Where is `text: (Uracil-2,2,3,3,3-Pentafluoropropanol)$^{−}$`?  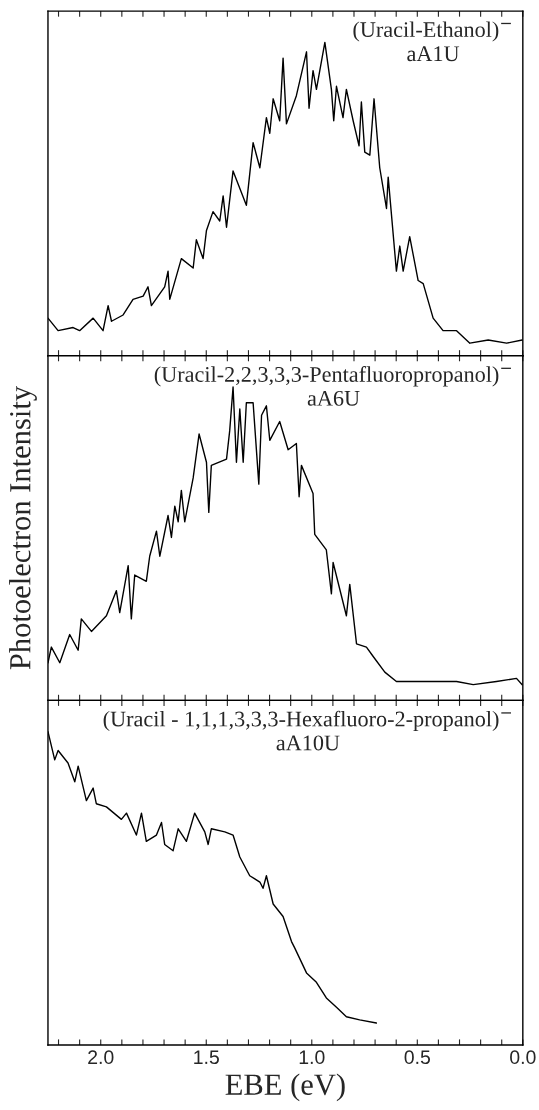 text: (Uracil-2,2,3,3,3-Pentafluoropropanol)$^{−}$ is located at coordinates (332, 376).